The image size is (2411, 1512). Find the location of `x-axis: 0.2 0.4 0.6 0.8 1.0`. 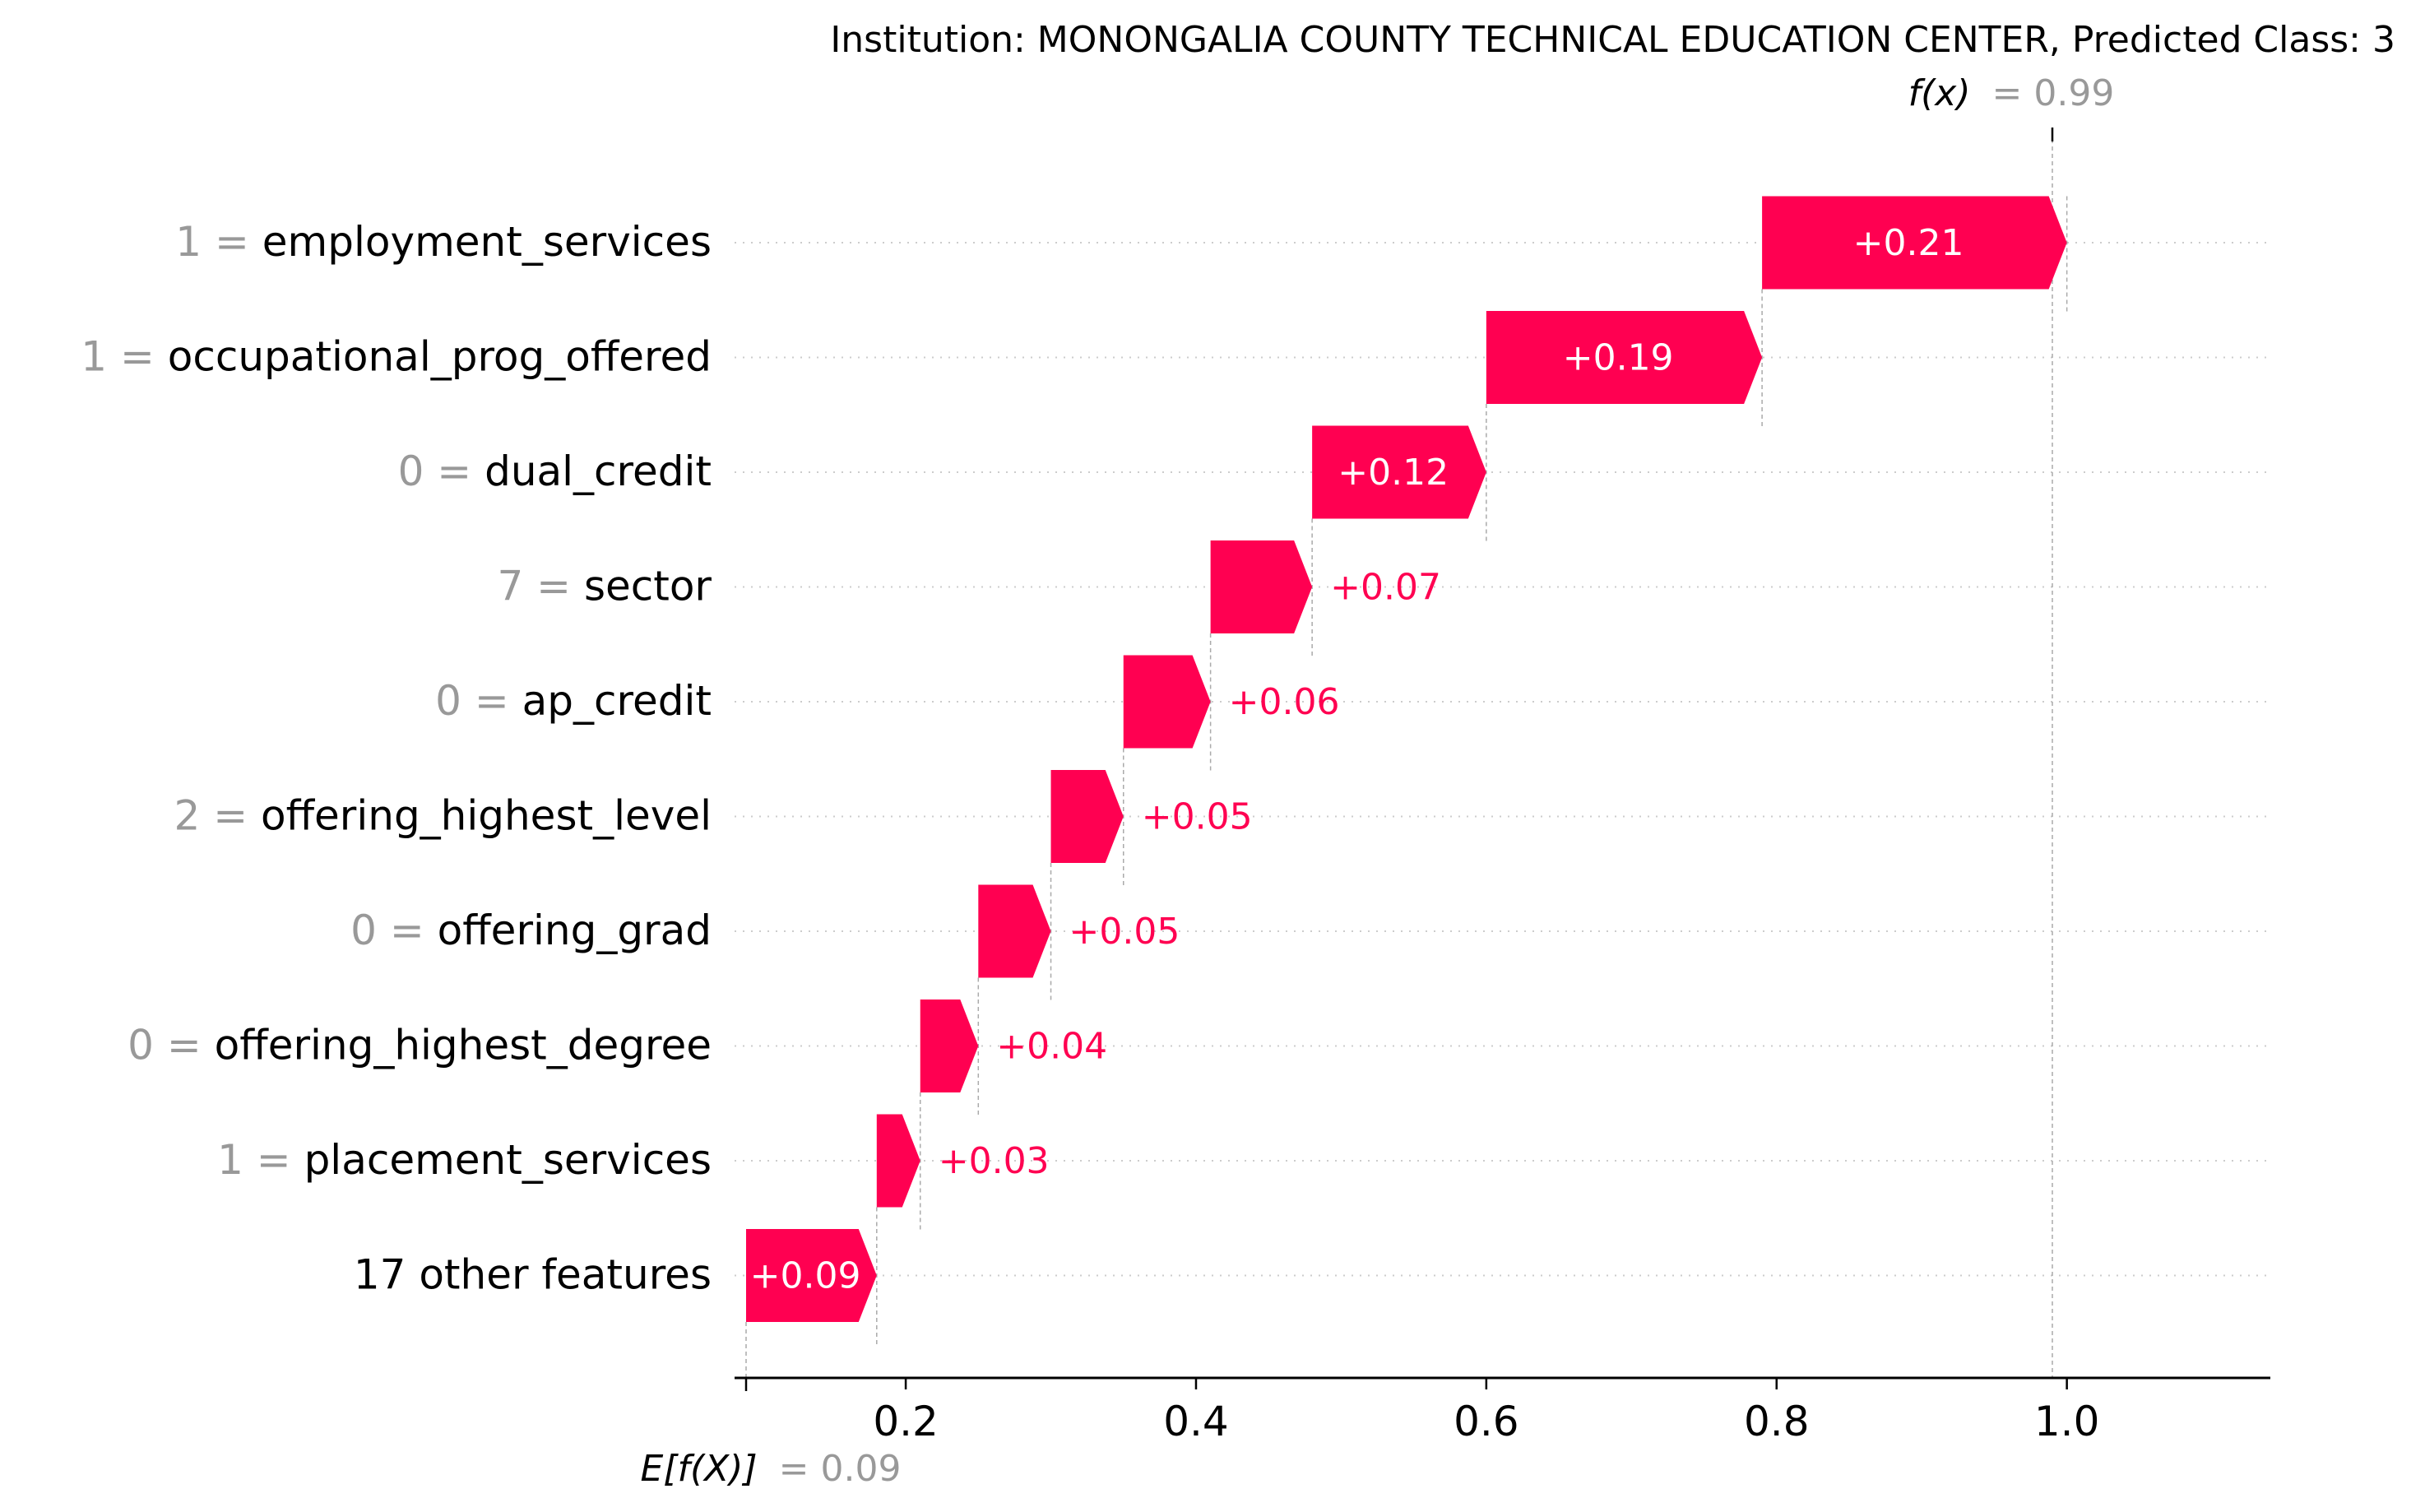

x-axis: 0.2 0.4 0.6 0.8 1.0 is located at coordinates (1502, 1410).